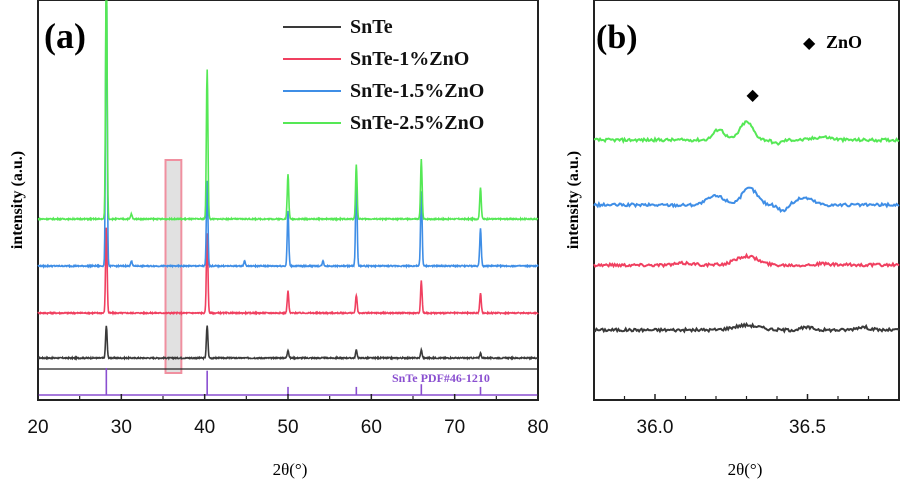 Image resolution: width=907 pixels, height=489 pixels. Describe the element at coordinates (17, 200) in the screenshot. I see `panel-a-ylabel: intensity (a.u.)` at that location.